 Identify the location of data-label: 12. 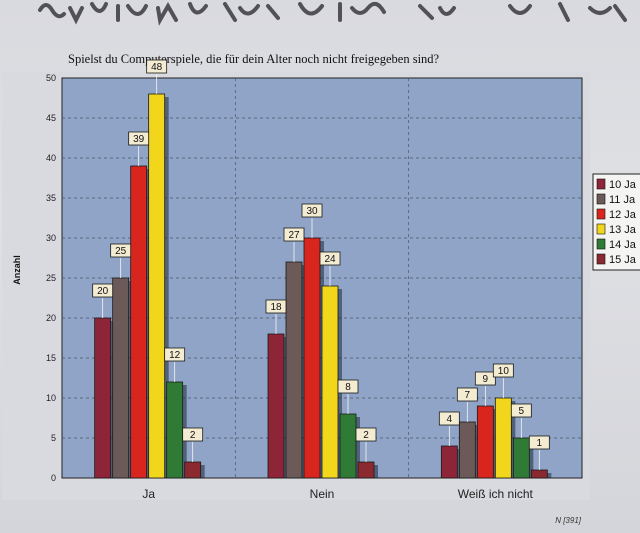
(175, 355).